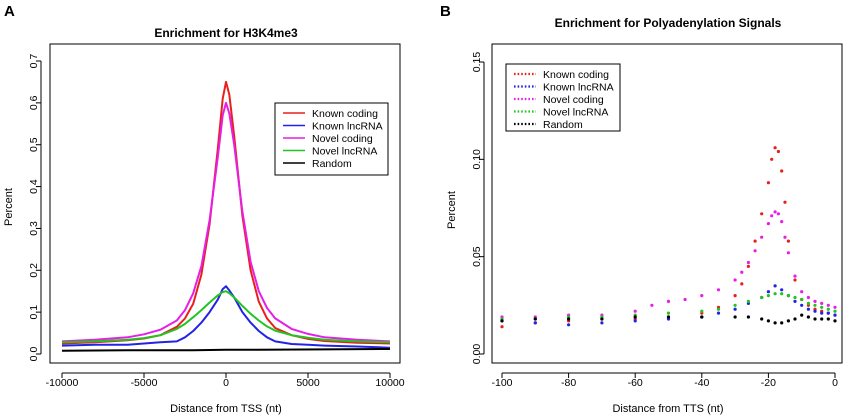  Describe the element at coordinates (668, 305) in the screenshot. I see `series-points-known-lncrna` at that location.